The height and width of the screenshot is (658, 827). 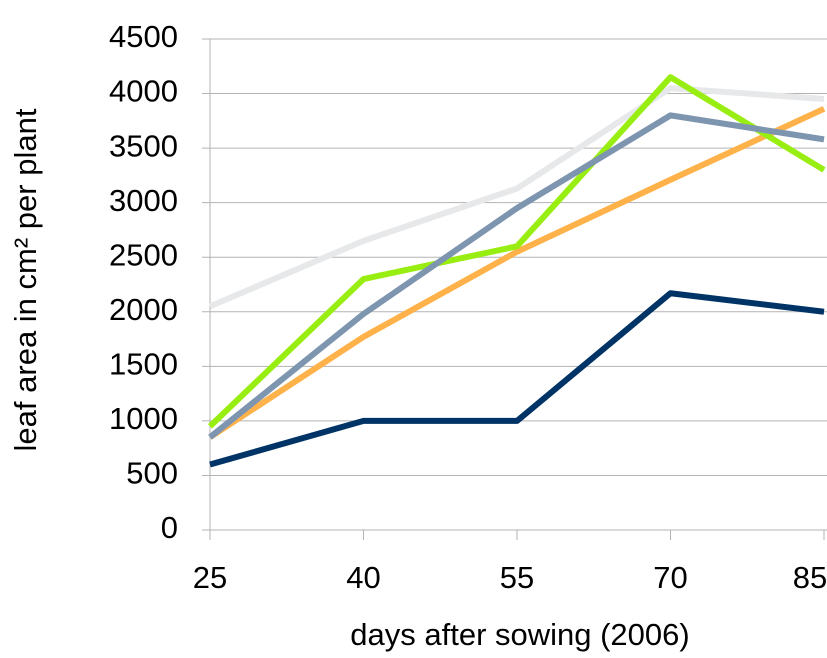 I want to click on y-tick-label: 3500, so click(x=143, y=145).